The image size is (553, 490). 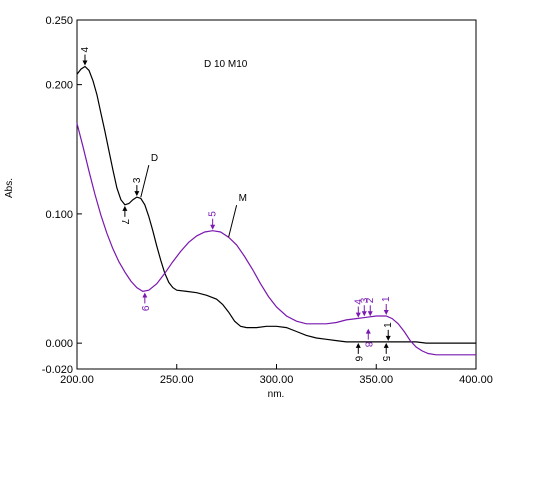 What do you see at coordinates (62, 195) in the screenshot?
I see `y-axis: 0.250 0.200 0.100 0.000 -0.020` at bounding box center [62, 195].